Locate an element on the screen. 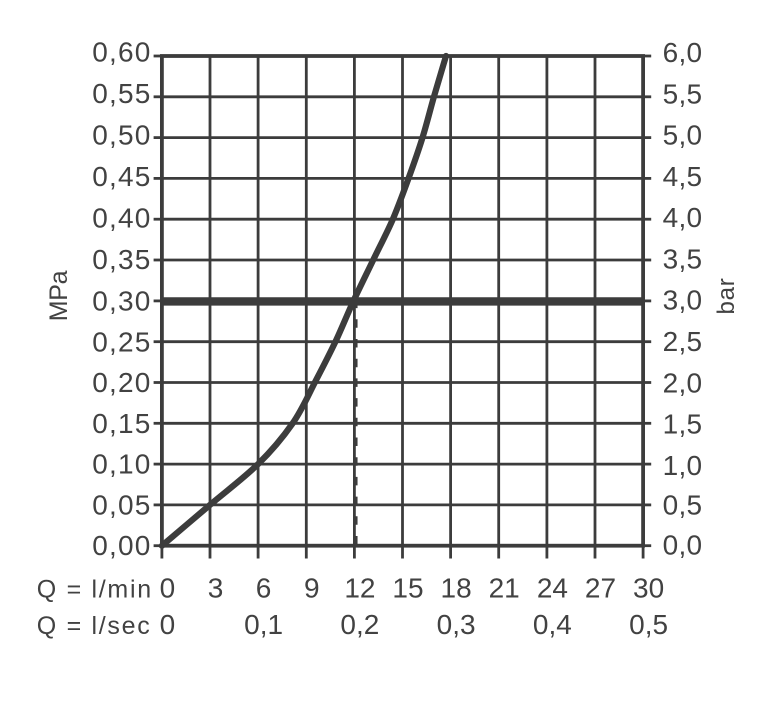 The width and height of the screenshot is (777, 702). svg-text: 0,0 is located at coordinates (683, 544).